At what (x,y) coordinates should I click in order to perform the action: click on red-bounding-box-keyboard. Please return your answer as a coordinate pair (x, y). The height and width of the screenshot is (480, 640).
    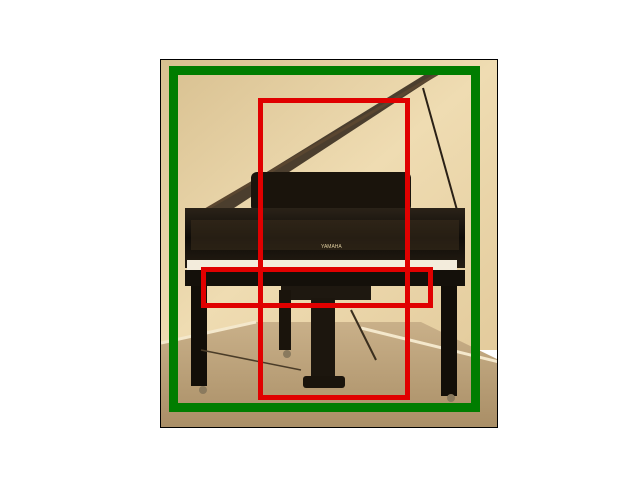
    Looking at the image, I should click on (317, 287).